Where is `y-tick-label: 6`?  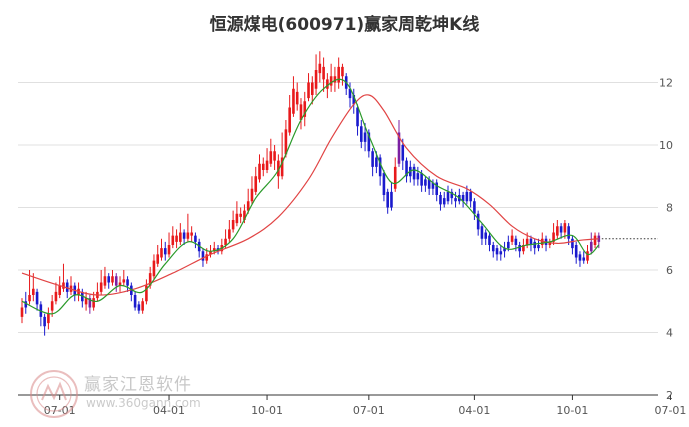
y-tick-label: 6 is located at coordinates (669, 270).